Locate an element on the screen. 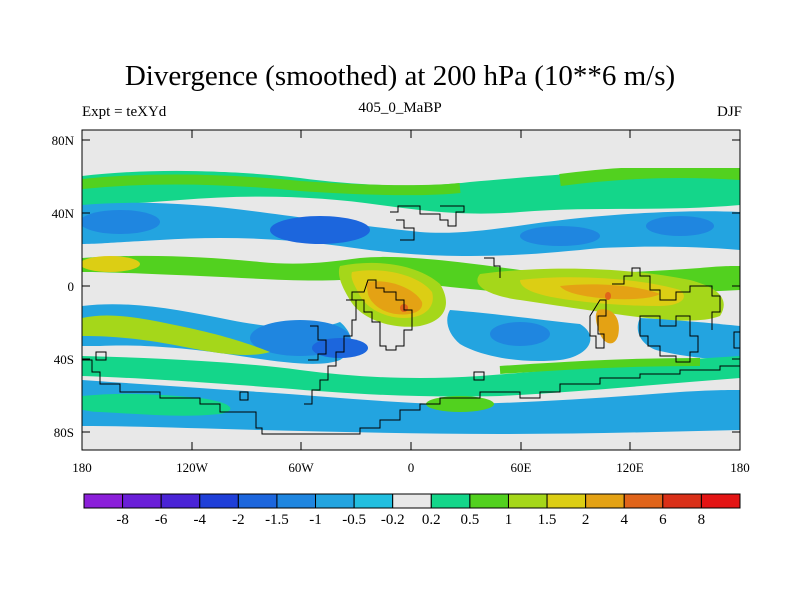  colorbar-label: -0.5 is located at coordinates (354, 520).